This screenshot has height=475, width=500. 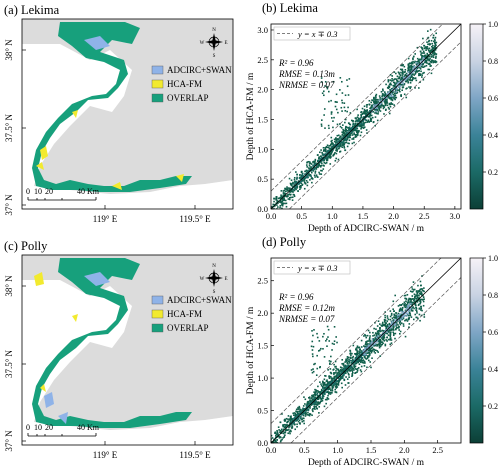 What do you see at coordinates (271, 216) in the screenshot?
I see `x-tick-label: 0.0` at bounding box center [271, 216].